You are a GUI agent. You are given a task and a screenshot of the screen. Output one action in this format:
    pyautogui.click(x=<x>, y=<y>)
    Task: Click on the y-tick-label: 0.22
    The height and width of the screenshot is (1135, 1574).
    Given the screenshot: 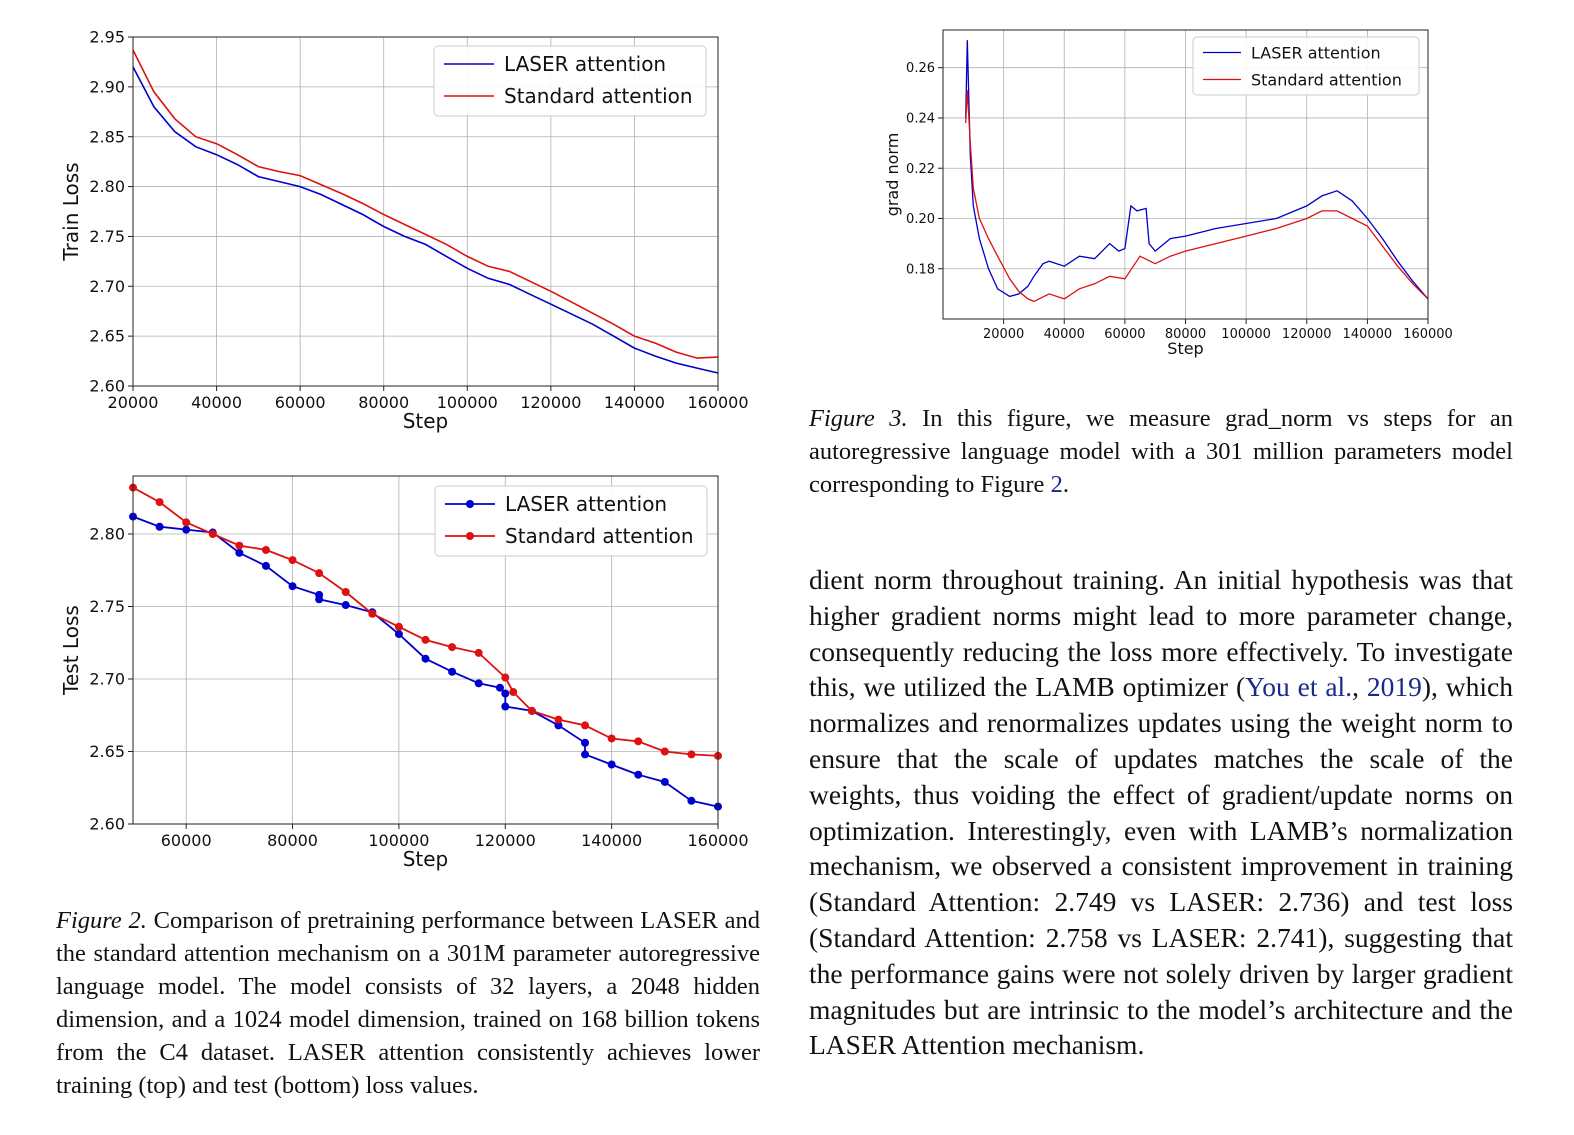 What is the action you would take?
    pyautogui.click(x=920, y=169)
    